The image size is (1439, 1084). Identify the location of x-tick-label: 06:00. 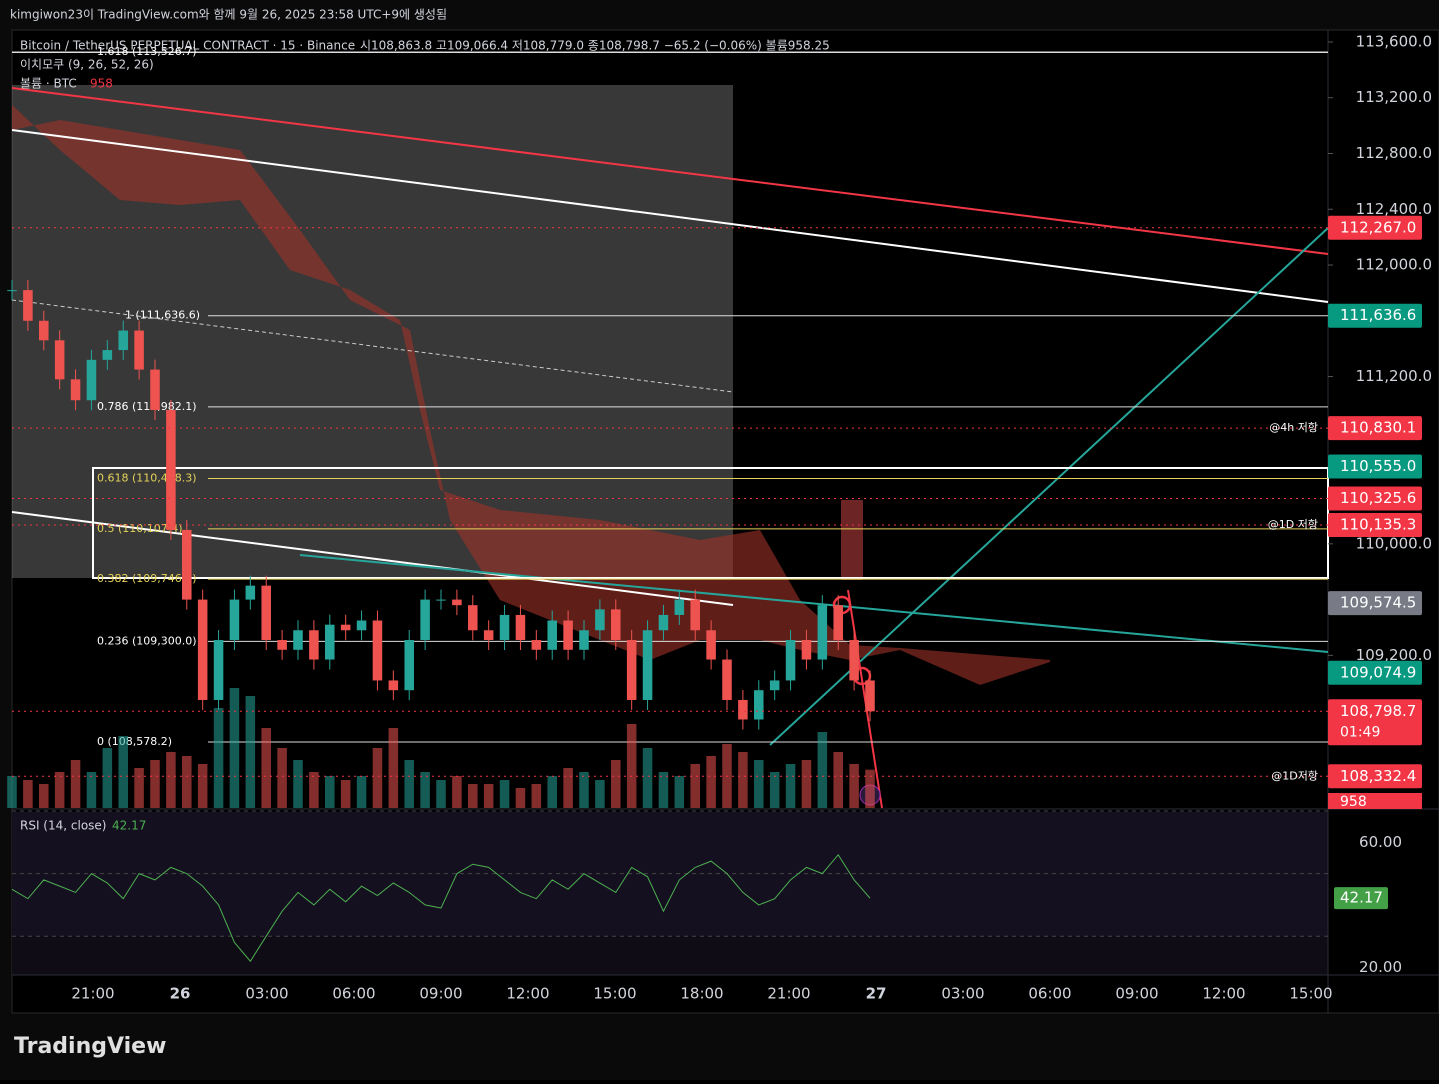
(353, 994).